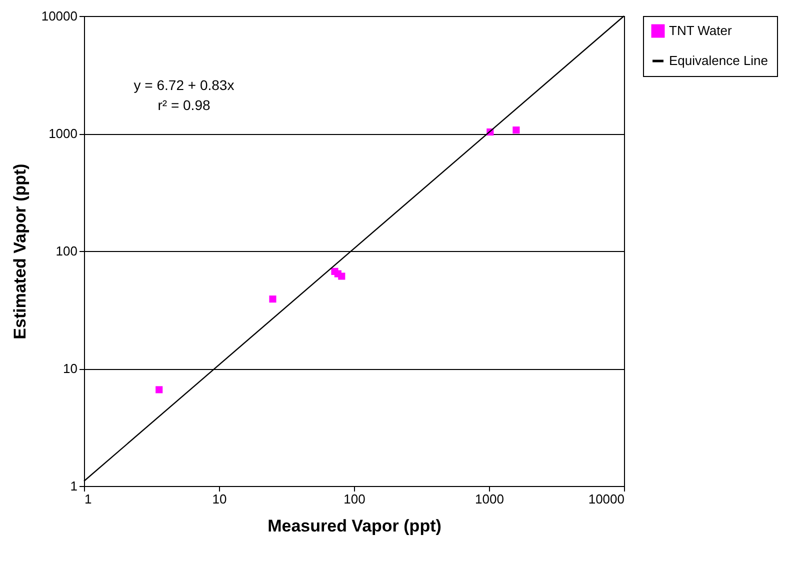 The width and height of the screenshot is (794, 582). What do you see at coordinates (67, 251) in the screenshot?
I see `y-tick-label: 100` at bounding box center [67, 251].